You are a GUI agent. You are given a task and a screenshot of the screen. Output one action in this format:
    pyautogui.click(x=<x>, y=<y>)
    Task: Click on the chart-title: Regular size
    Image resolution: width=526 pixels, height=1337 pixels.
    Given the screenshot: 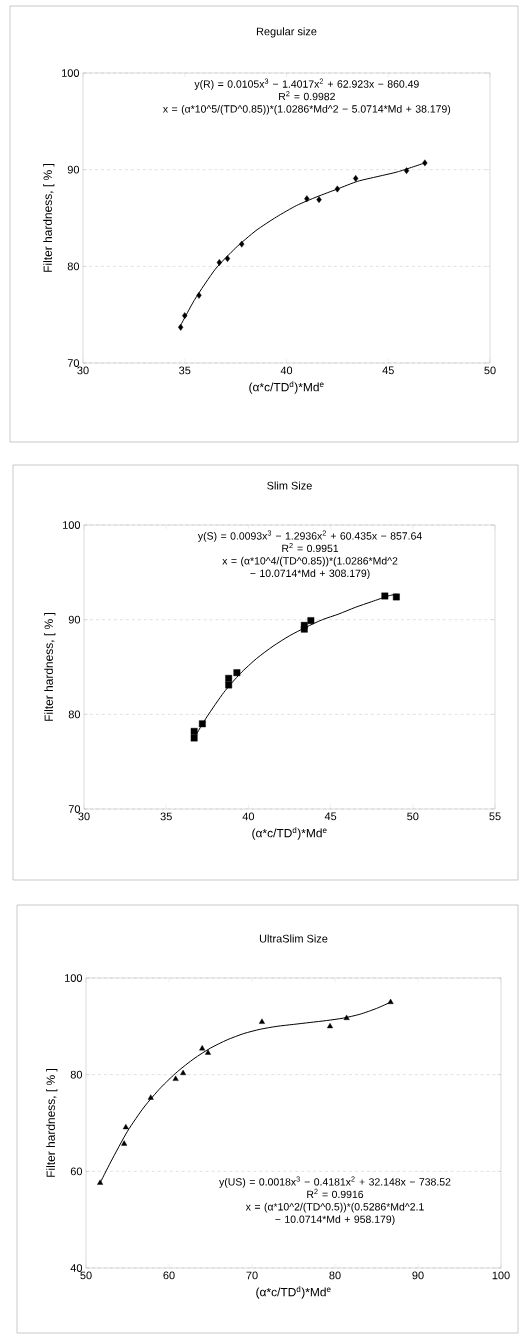 What is the action you would take?
    pyautogui.click(x=286, y=32)
    